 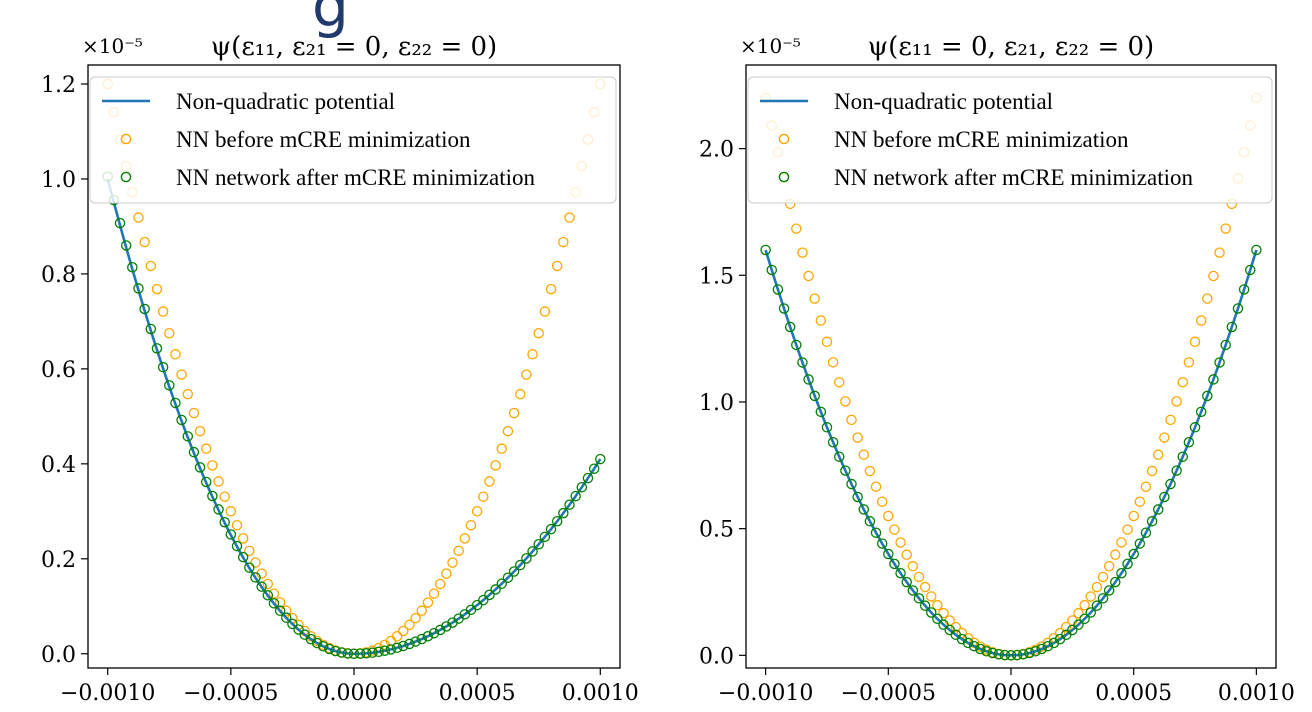 I want to click on x-tick-label: −0.0010, so click(x=107, y=693).